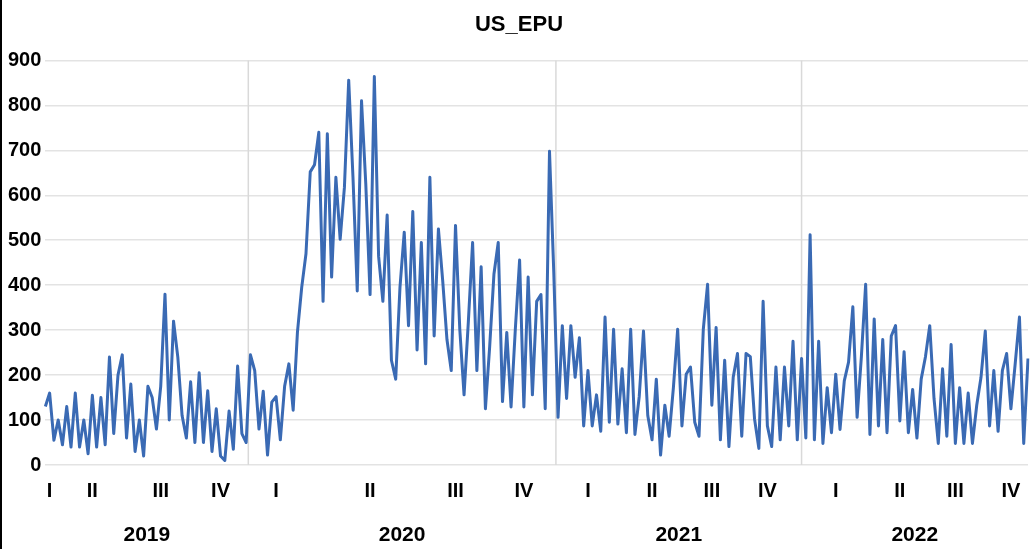 The height and width of the screenshot is (549, 1034). I want to click on text: 2022, so click(915, 533).